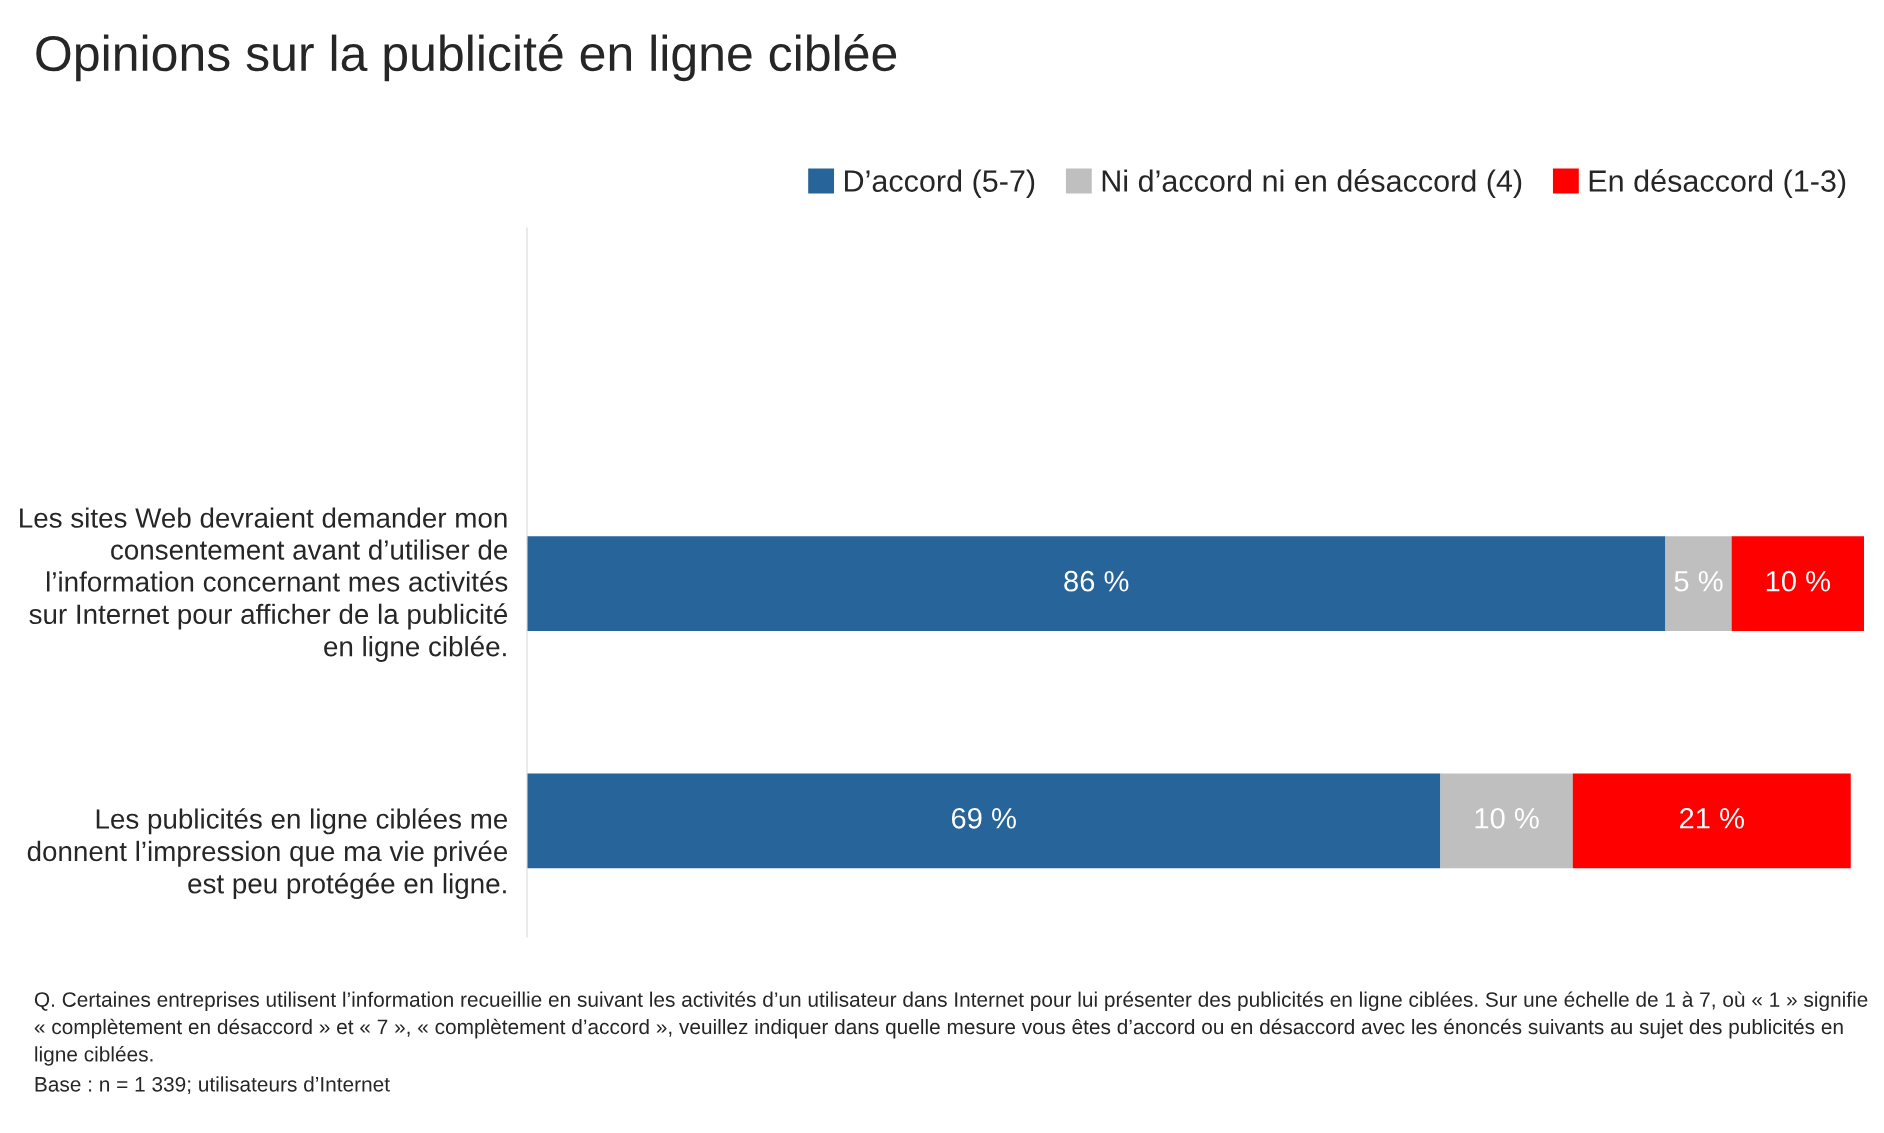  Describe the element at coordinates (1717, 183) in the screenshot. I see `legend-label: En désaccord (1-3)` at that location.